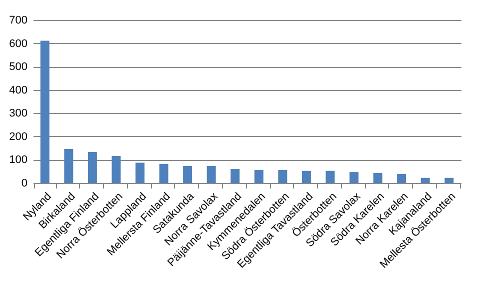 This screenshot has height=288, width=480. I want to click on y-tick-label: 500, so click(18, 67).